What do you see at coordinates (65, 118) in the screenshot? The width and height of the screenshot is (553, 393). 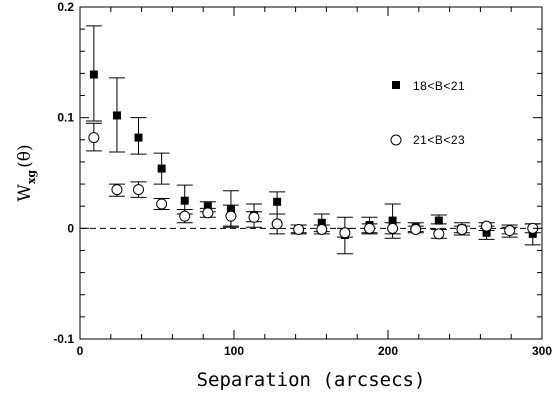 I see `y-tick-label: 0.1` at bounding box center [65, 118].